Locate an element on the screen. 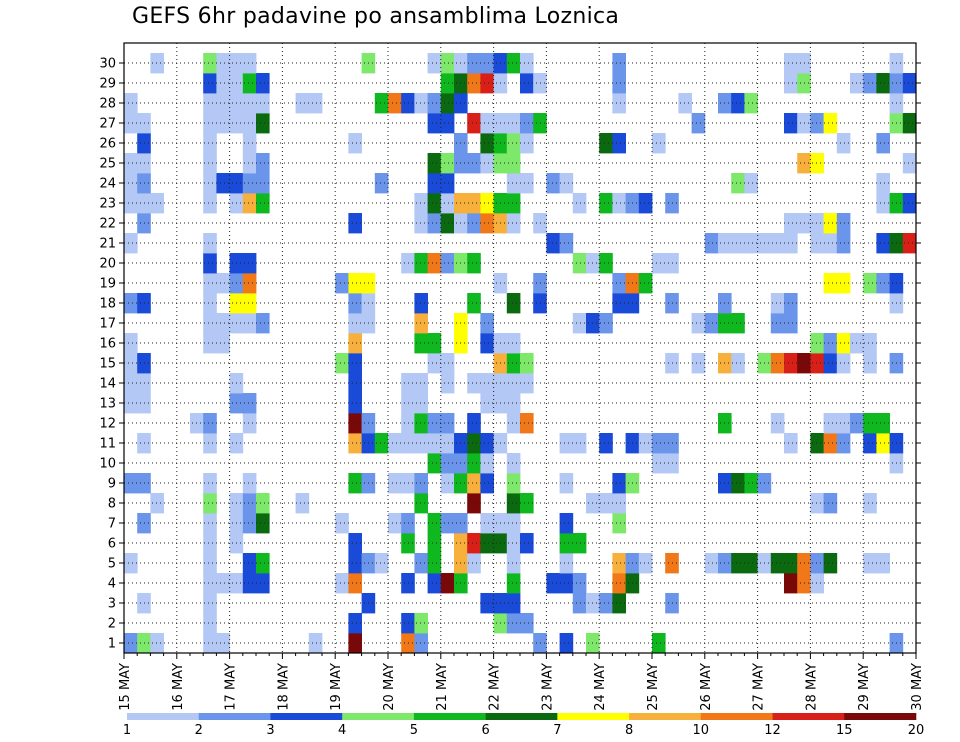 The image size is (960, 742). y-tick-label: 13 is located at coordinates (107, 404).